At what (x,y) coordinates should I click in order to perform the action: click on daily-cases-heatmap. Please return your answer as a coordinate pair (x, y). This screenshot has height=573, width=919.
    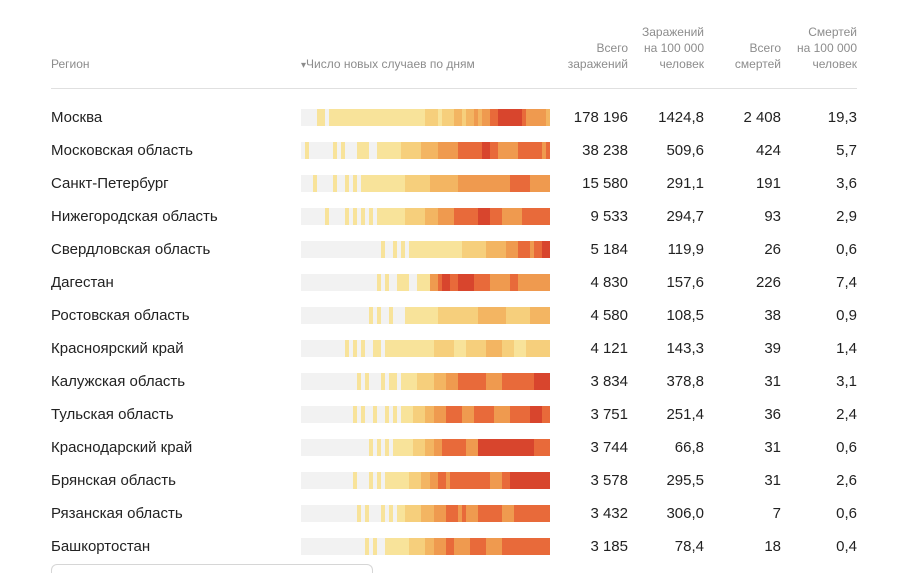
    Looking at the image, I should click on (425, 315).